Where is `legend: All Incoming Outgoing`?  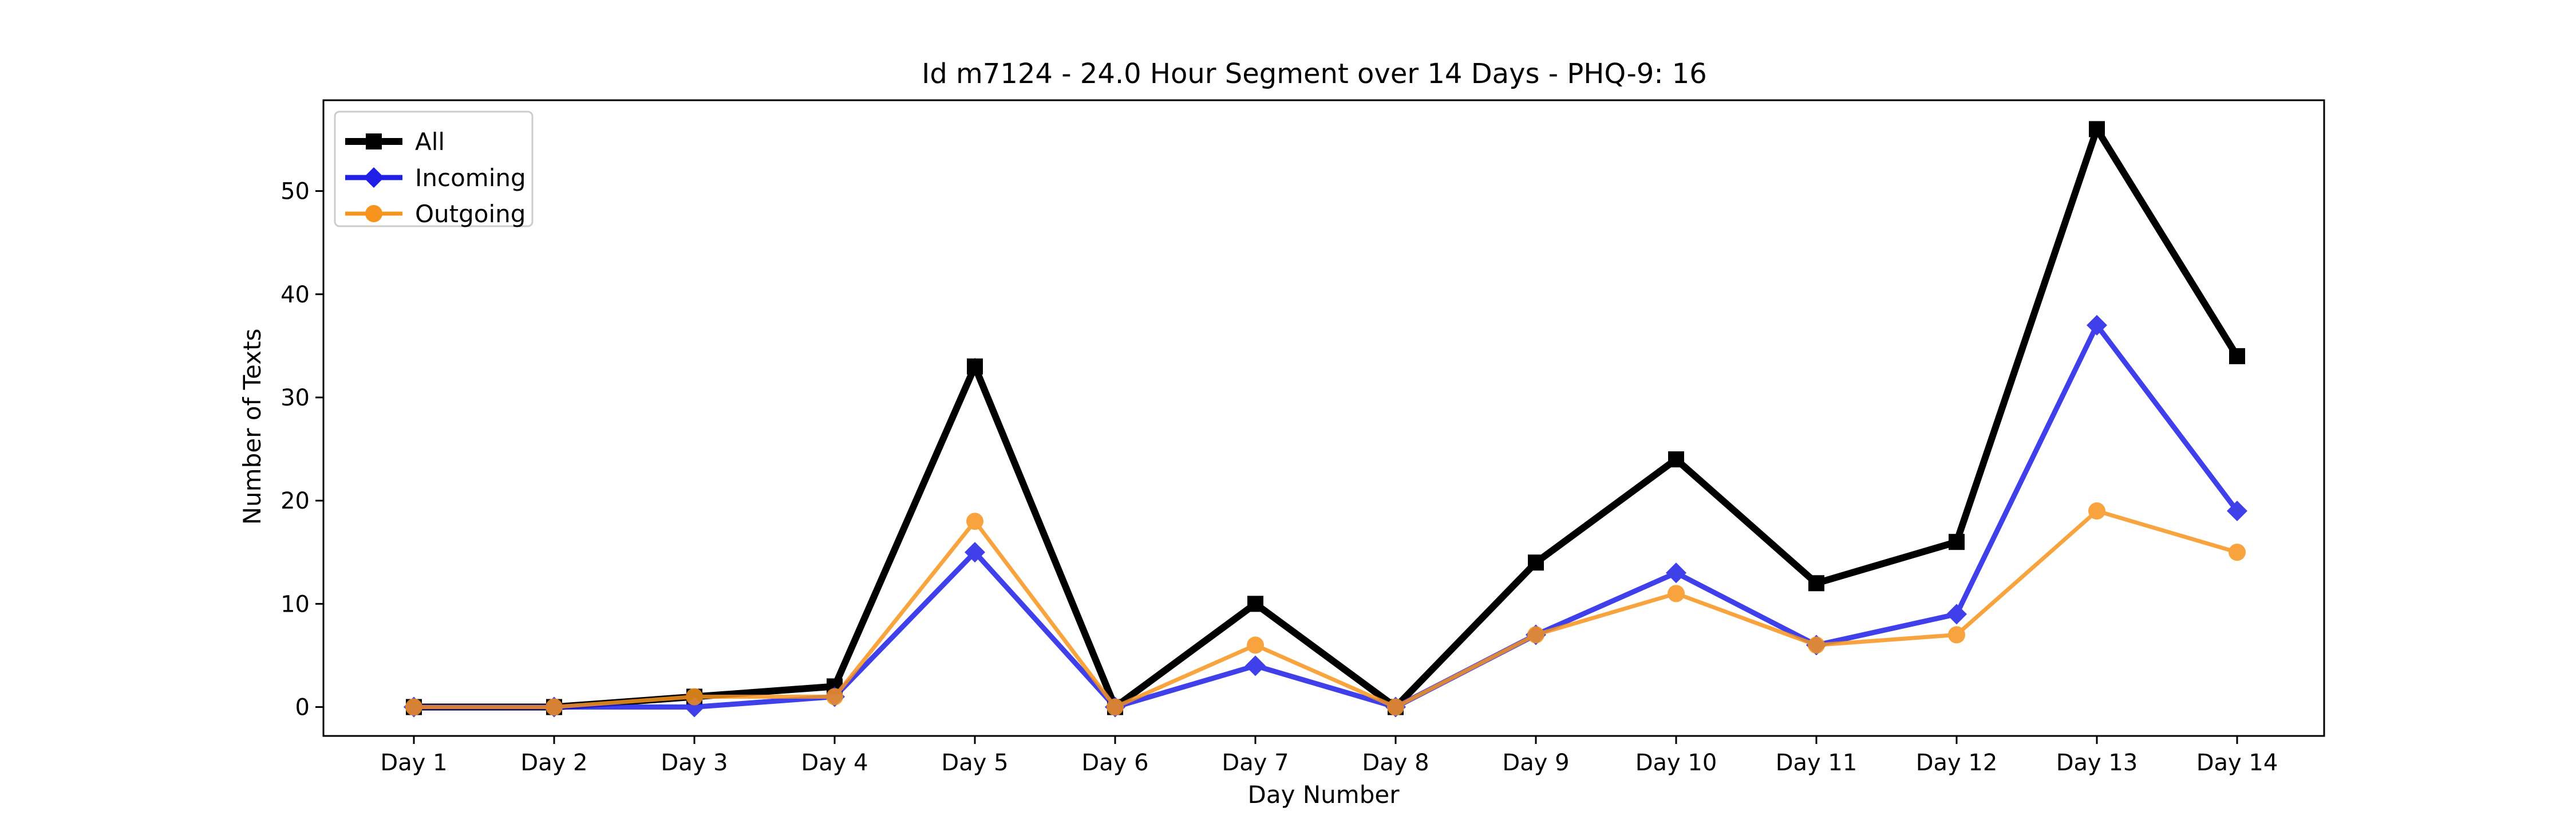
legend: All Incoming Outgoing is located at coordinates (434, 169).